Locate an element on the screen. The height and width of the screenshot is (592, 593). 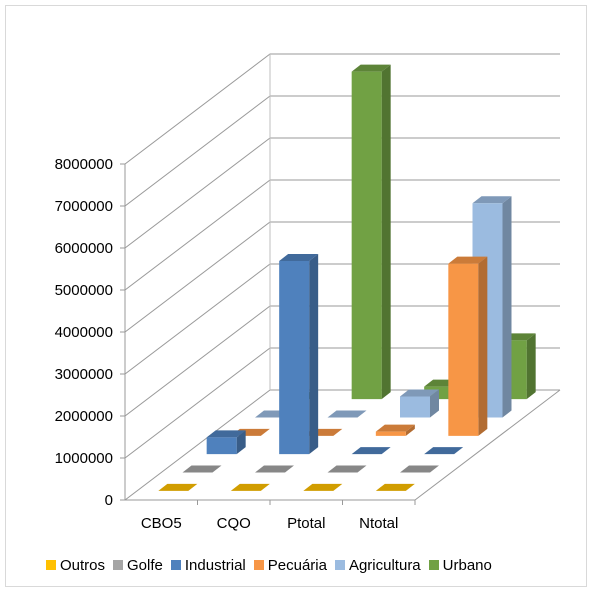
legend-item: Outros is located at coordinates (75, 565).